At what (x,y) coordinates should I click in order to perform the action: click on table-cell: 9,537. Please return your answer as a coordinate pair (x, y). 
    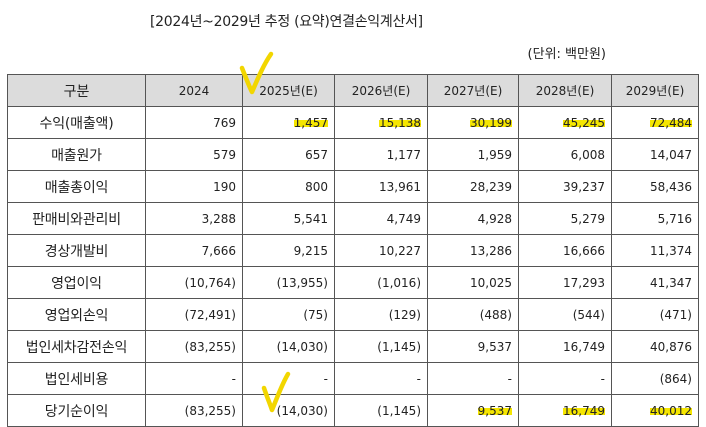
    Looking at the image, I should click on (473, 346).